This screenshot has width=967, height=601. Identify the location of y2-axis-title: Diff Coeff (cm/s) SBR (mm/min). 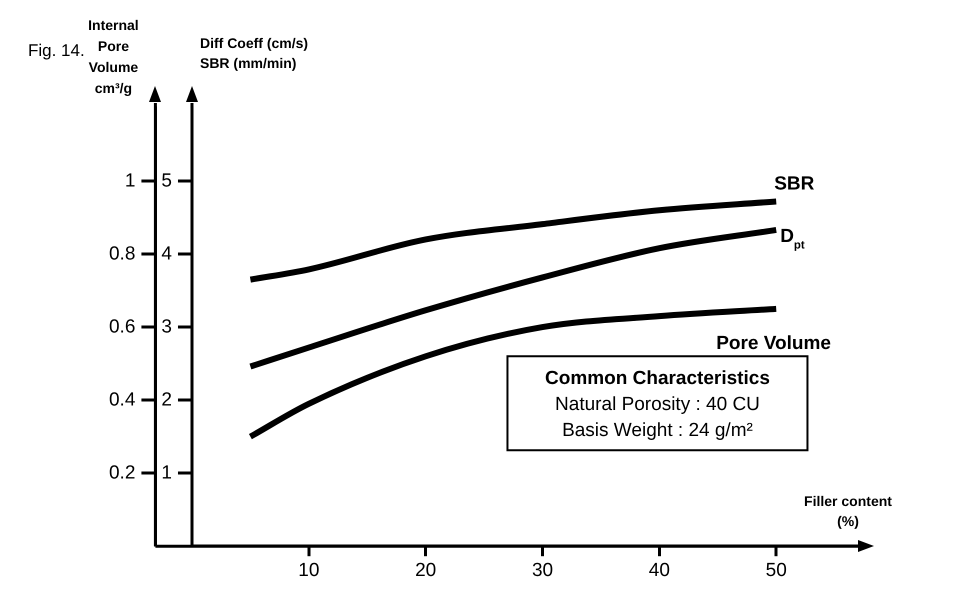
(254, 53).